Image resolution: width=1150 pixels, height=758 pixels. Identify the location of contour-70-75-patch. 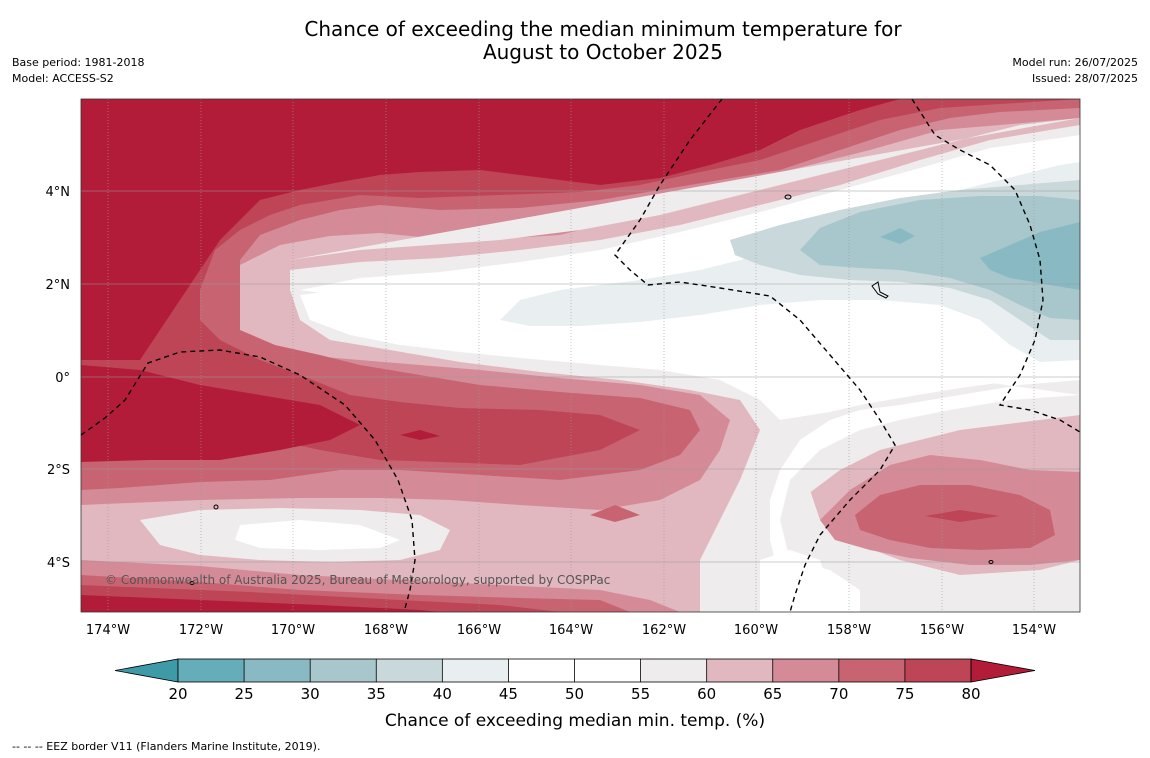
(615, 513).